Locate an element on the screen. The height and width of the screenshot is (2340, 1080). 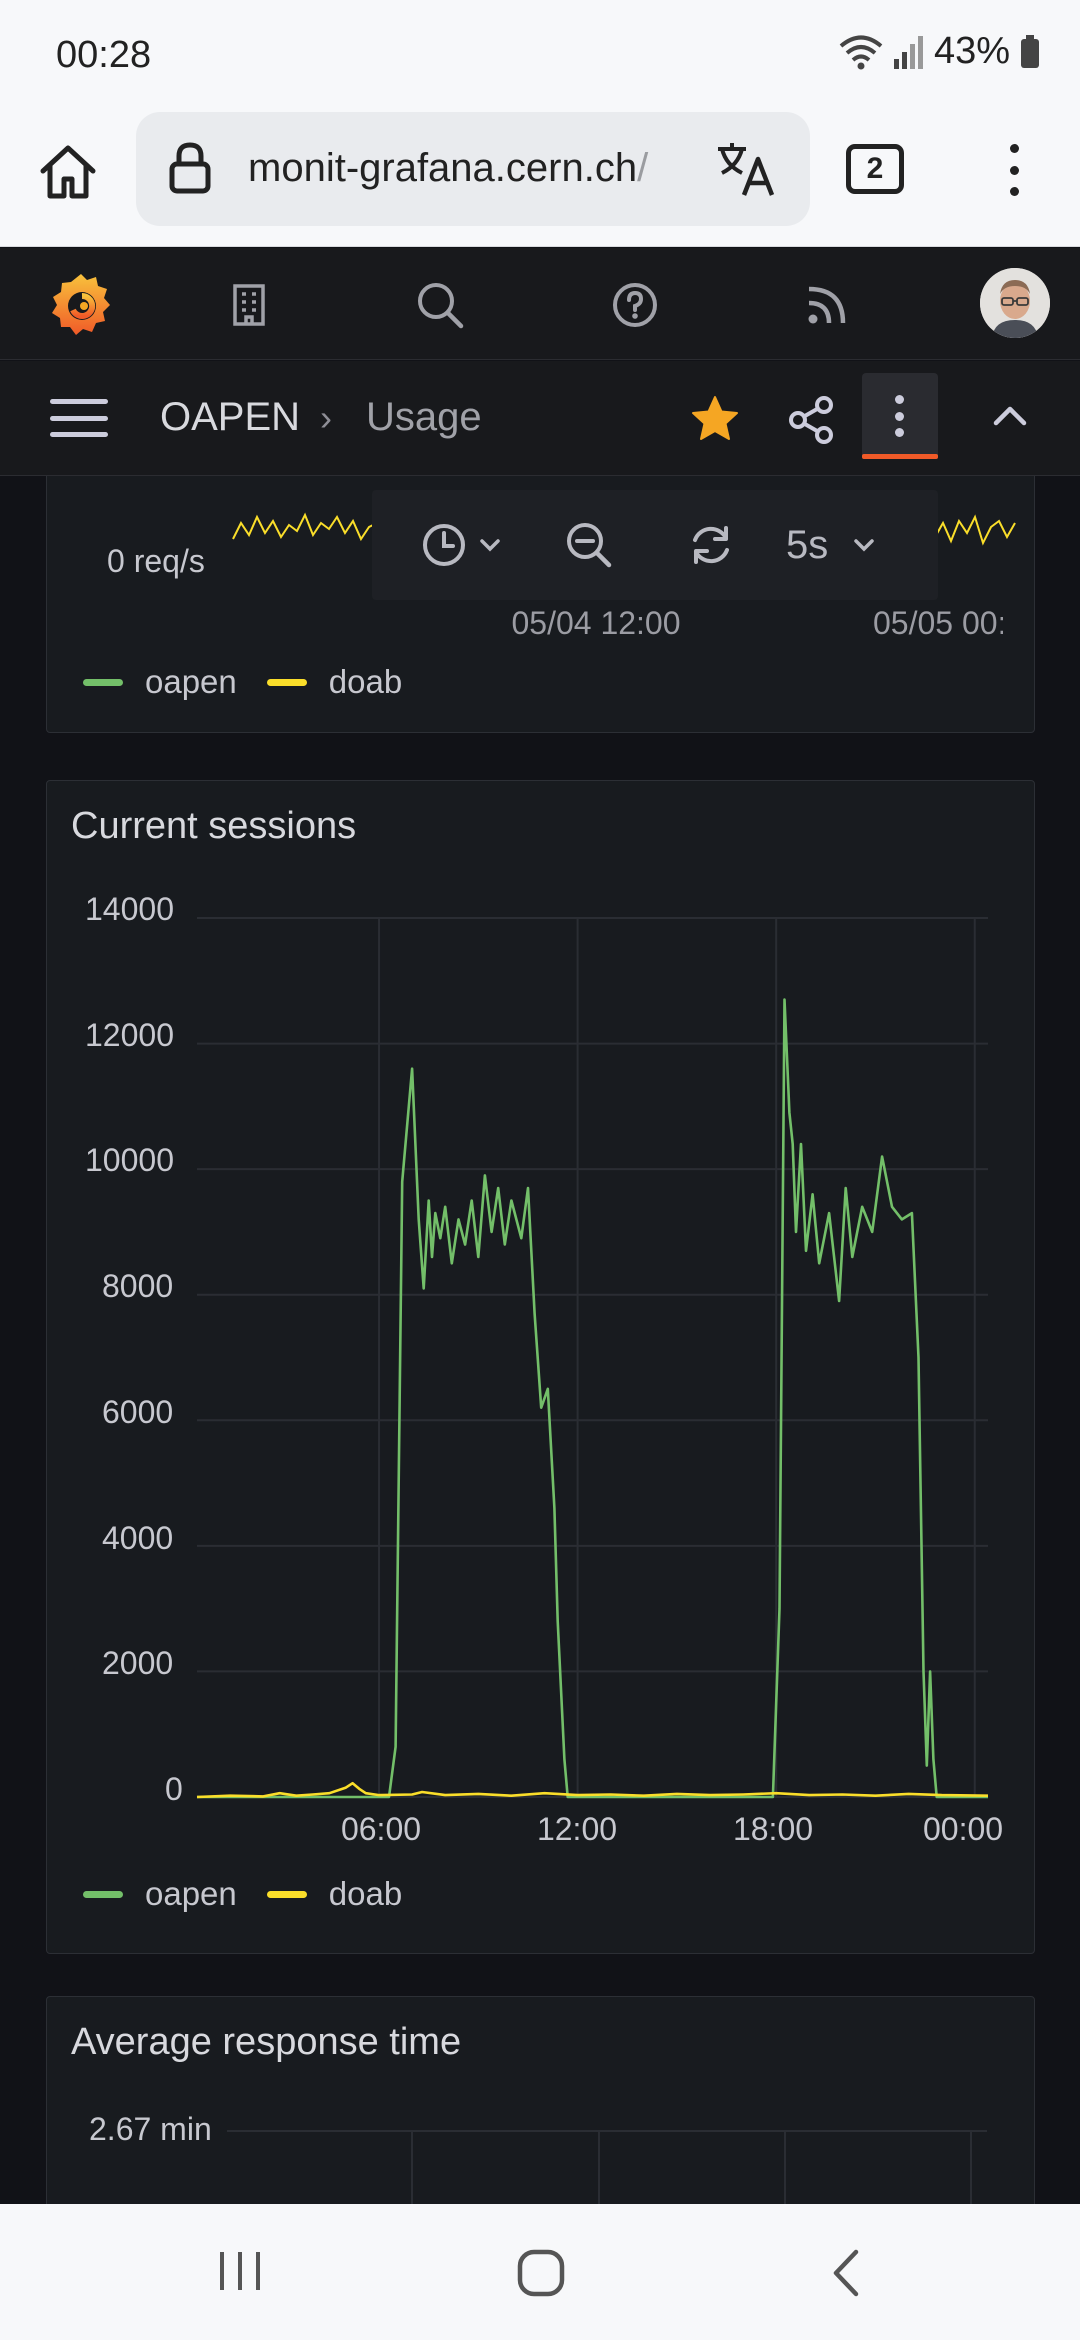
more-options-button is located at coordinates (900, 416).